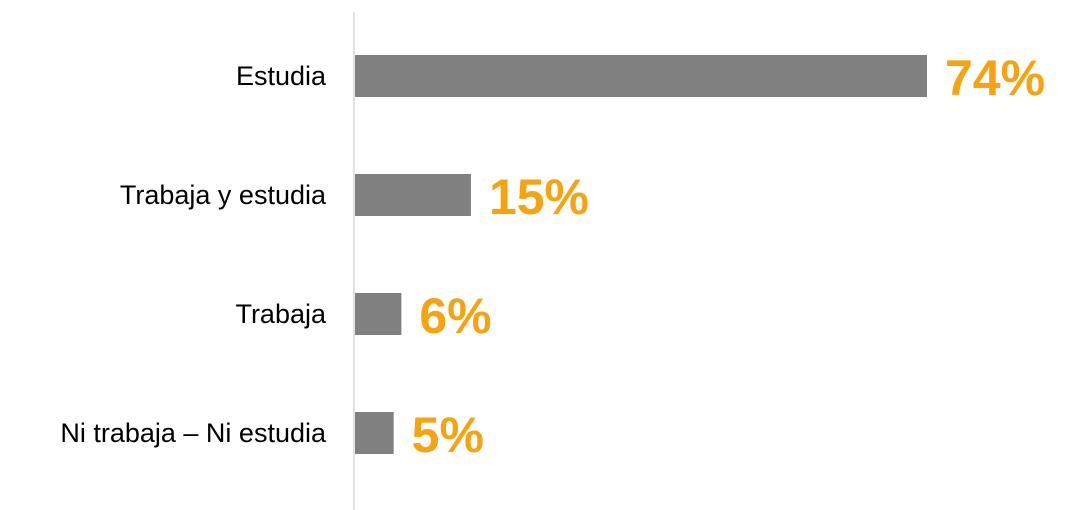  What do you see at coordinates (539, 197) in the screenshot?
I see `value-label: 15%` at bounding box center [539, 197].